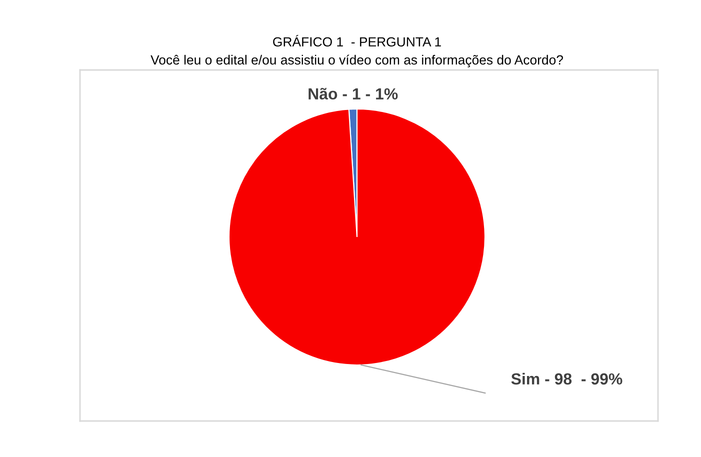 This screenshot has height=457, width=701. Describe the element at coordinates (566, 378) in the screenshot. I see `slice-label: Sim - 98 - 99%` at that location.